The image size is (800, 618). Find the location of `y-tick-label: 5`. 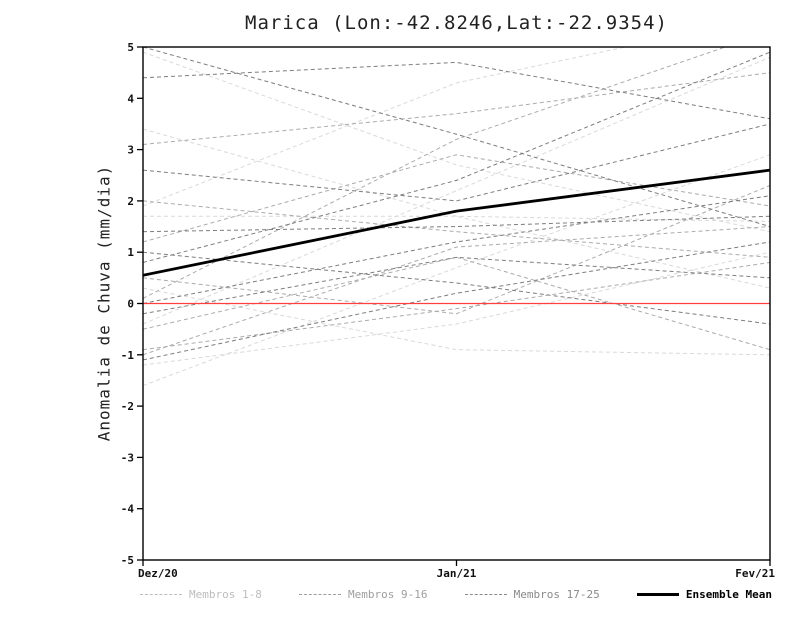

y-tick-label: 5 is located at coordinates (130, 47).